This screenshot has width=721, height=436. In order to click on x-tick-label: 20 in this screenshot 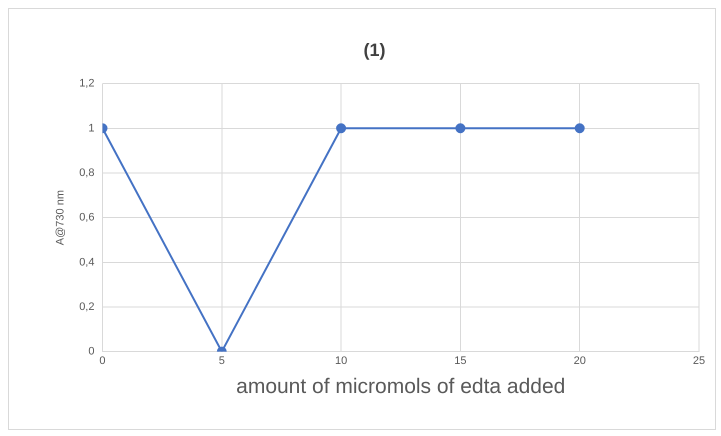, I will do `click(580, 361)`.